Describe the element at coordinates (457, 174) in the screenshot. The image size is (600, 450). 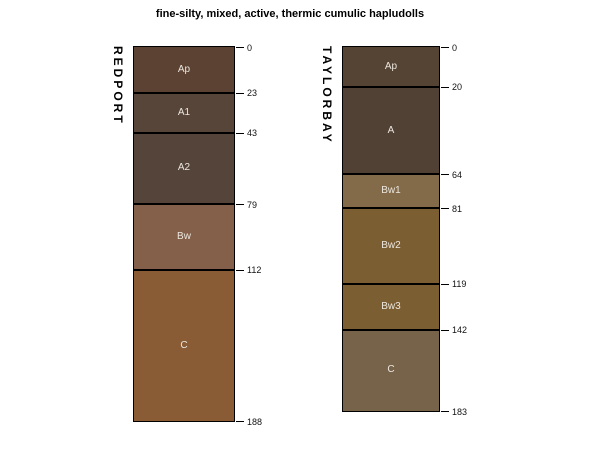
I see `depth-tick-label: 64` at that location.